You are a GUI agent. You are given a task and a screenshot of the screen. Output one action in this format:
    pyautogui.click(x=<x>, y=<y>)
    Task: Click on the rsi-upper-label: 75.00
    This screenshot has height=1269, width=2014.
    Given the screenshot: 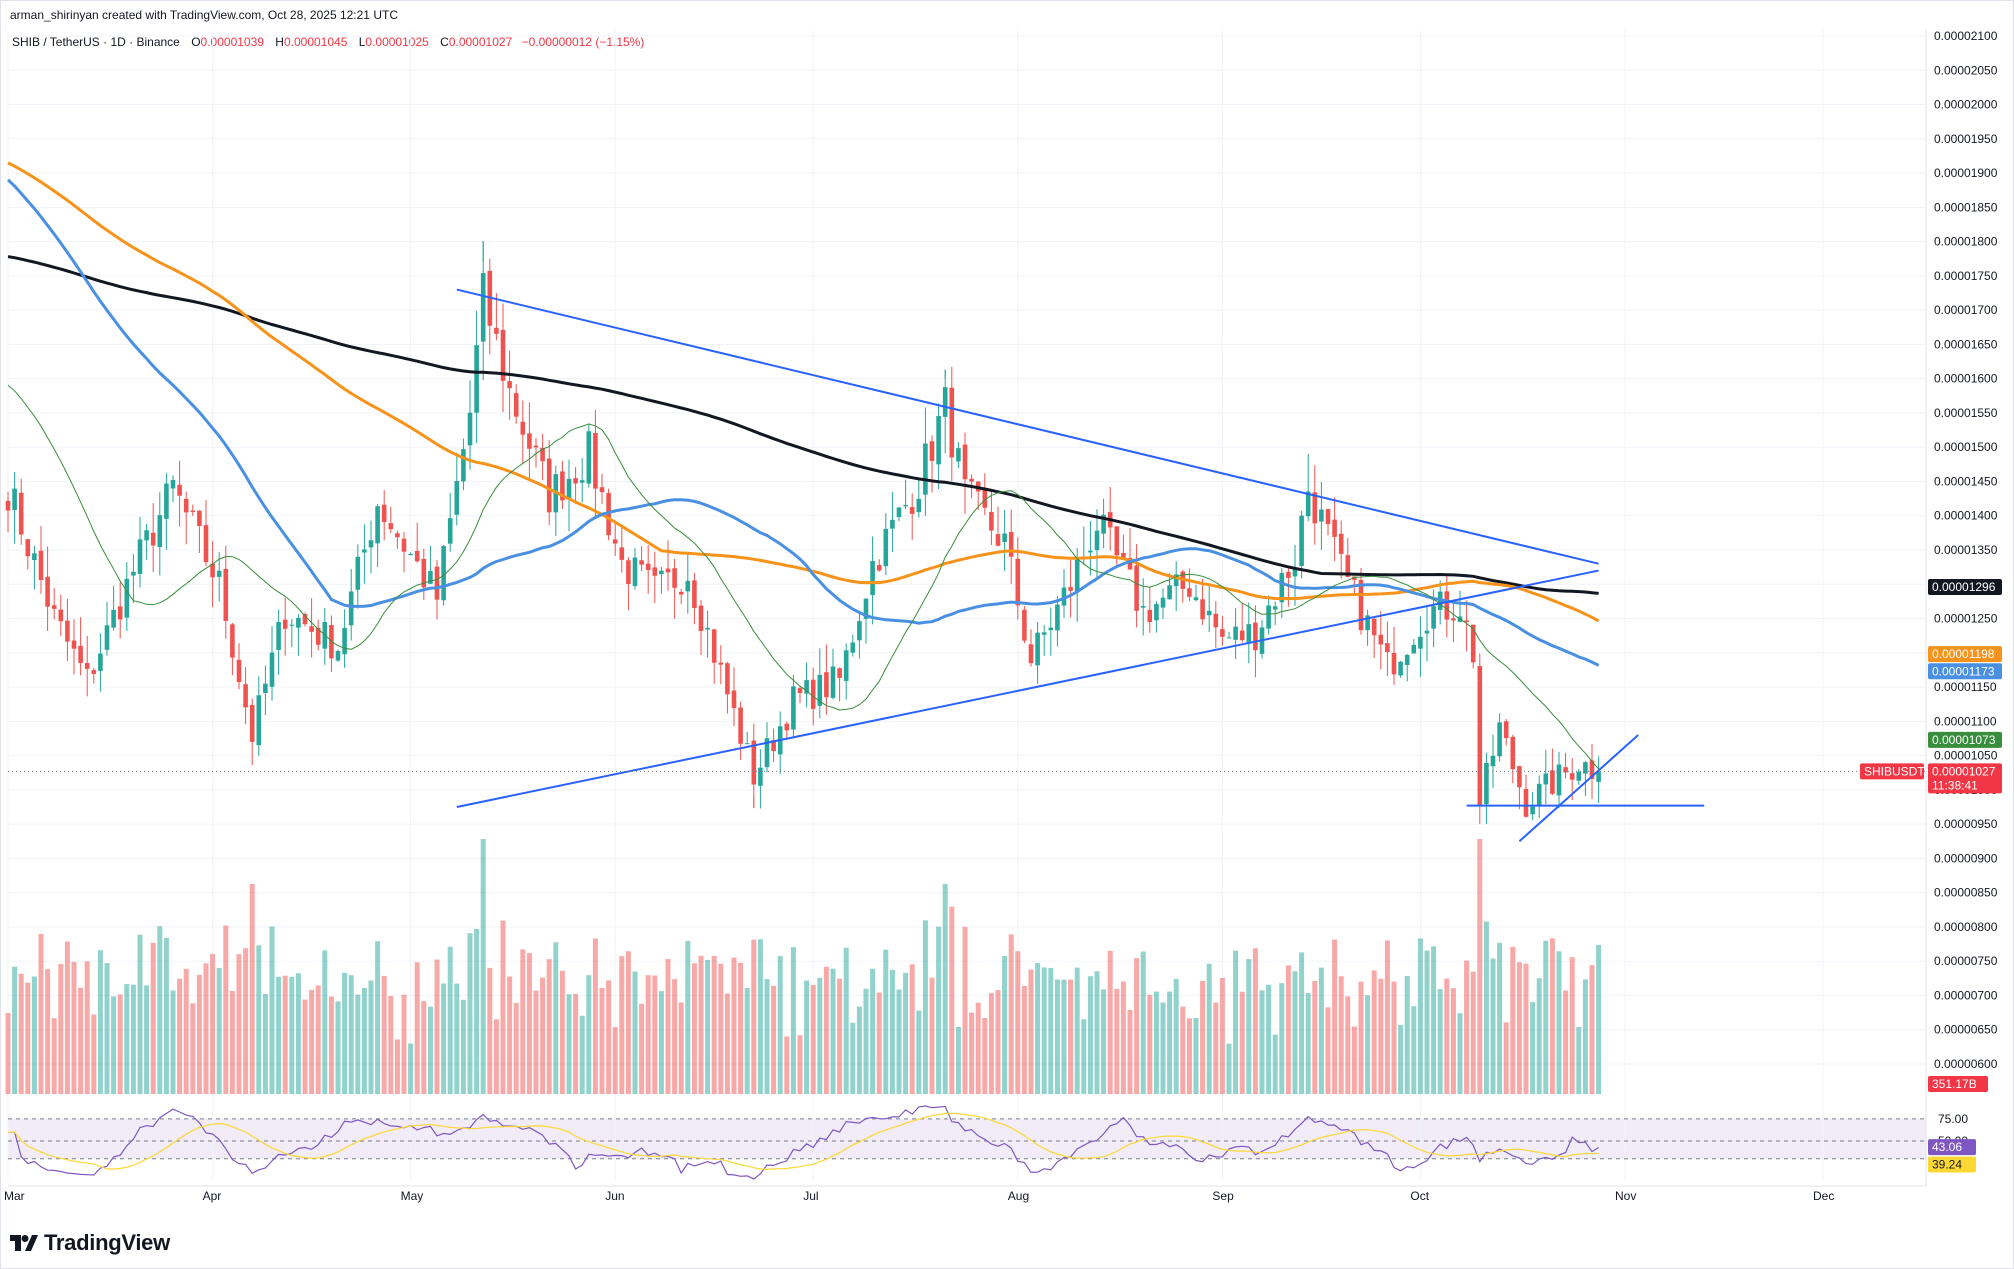 What is the action you would take?
    pyautogui.click(x=1953, y=1119)
    